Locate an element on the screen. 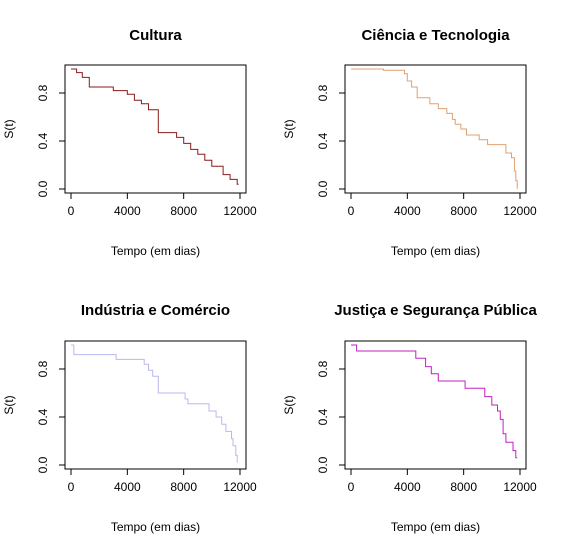 Image resolution: width=561 pixels, height=555 pixels. chart-title: Indústria e Comércio is located at coordinates (155, 310).